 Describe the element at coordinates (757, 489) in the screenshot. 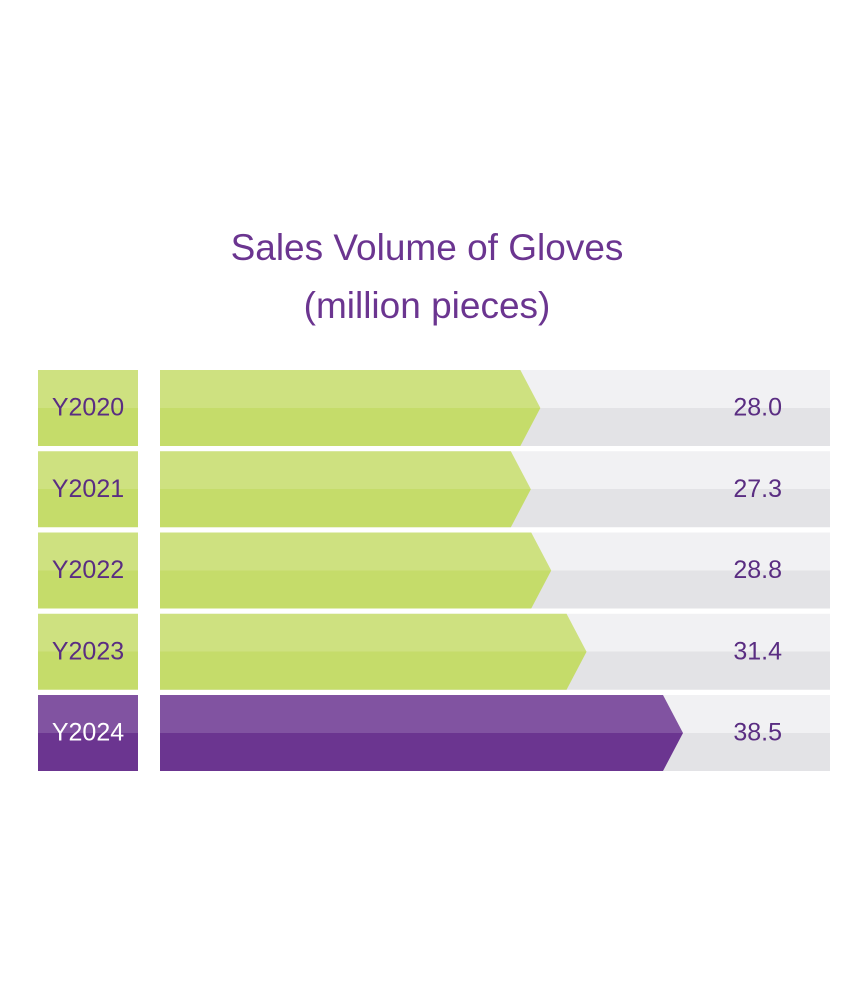

I see `value-label: 27.3` at that location.